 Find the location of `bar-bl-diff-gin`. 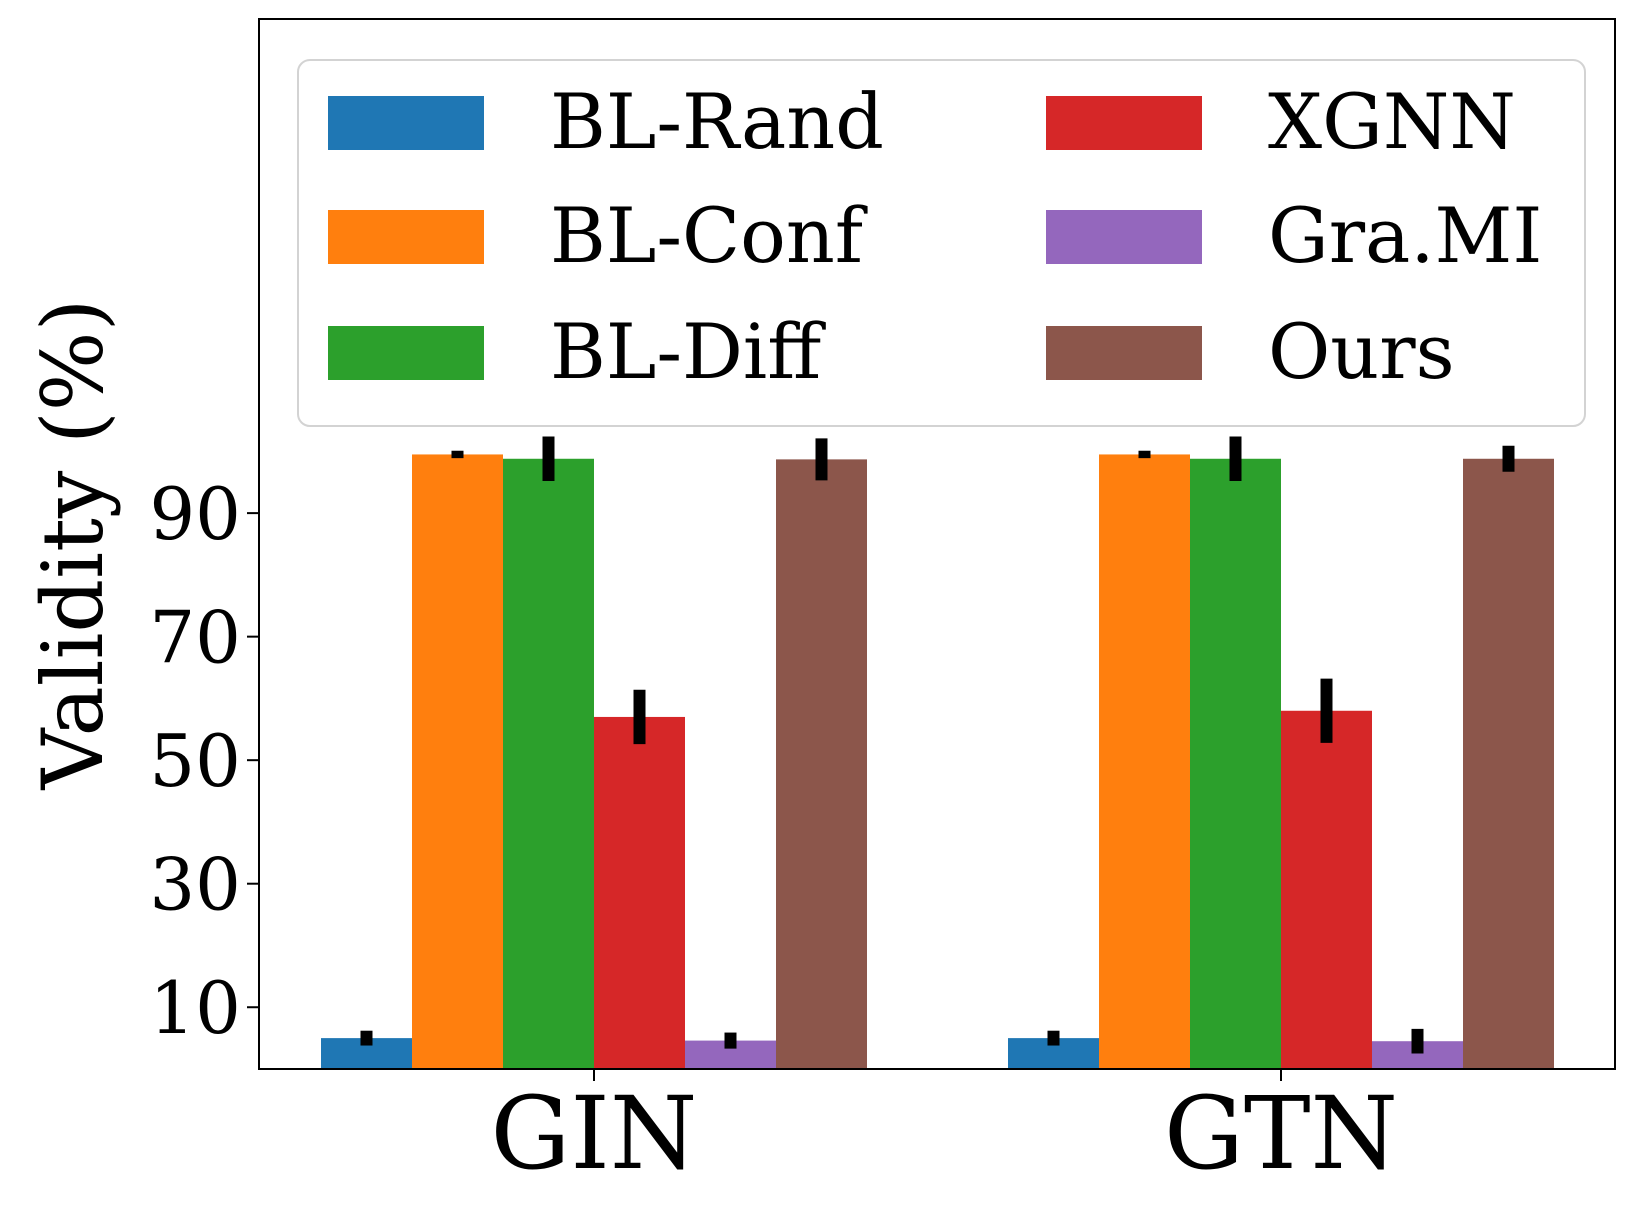

bar-bl-diff-gin is located at coordinates (548, 763).